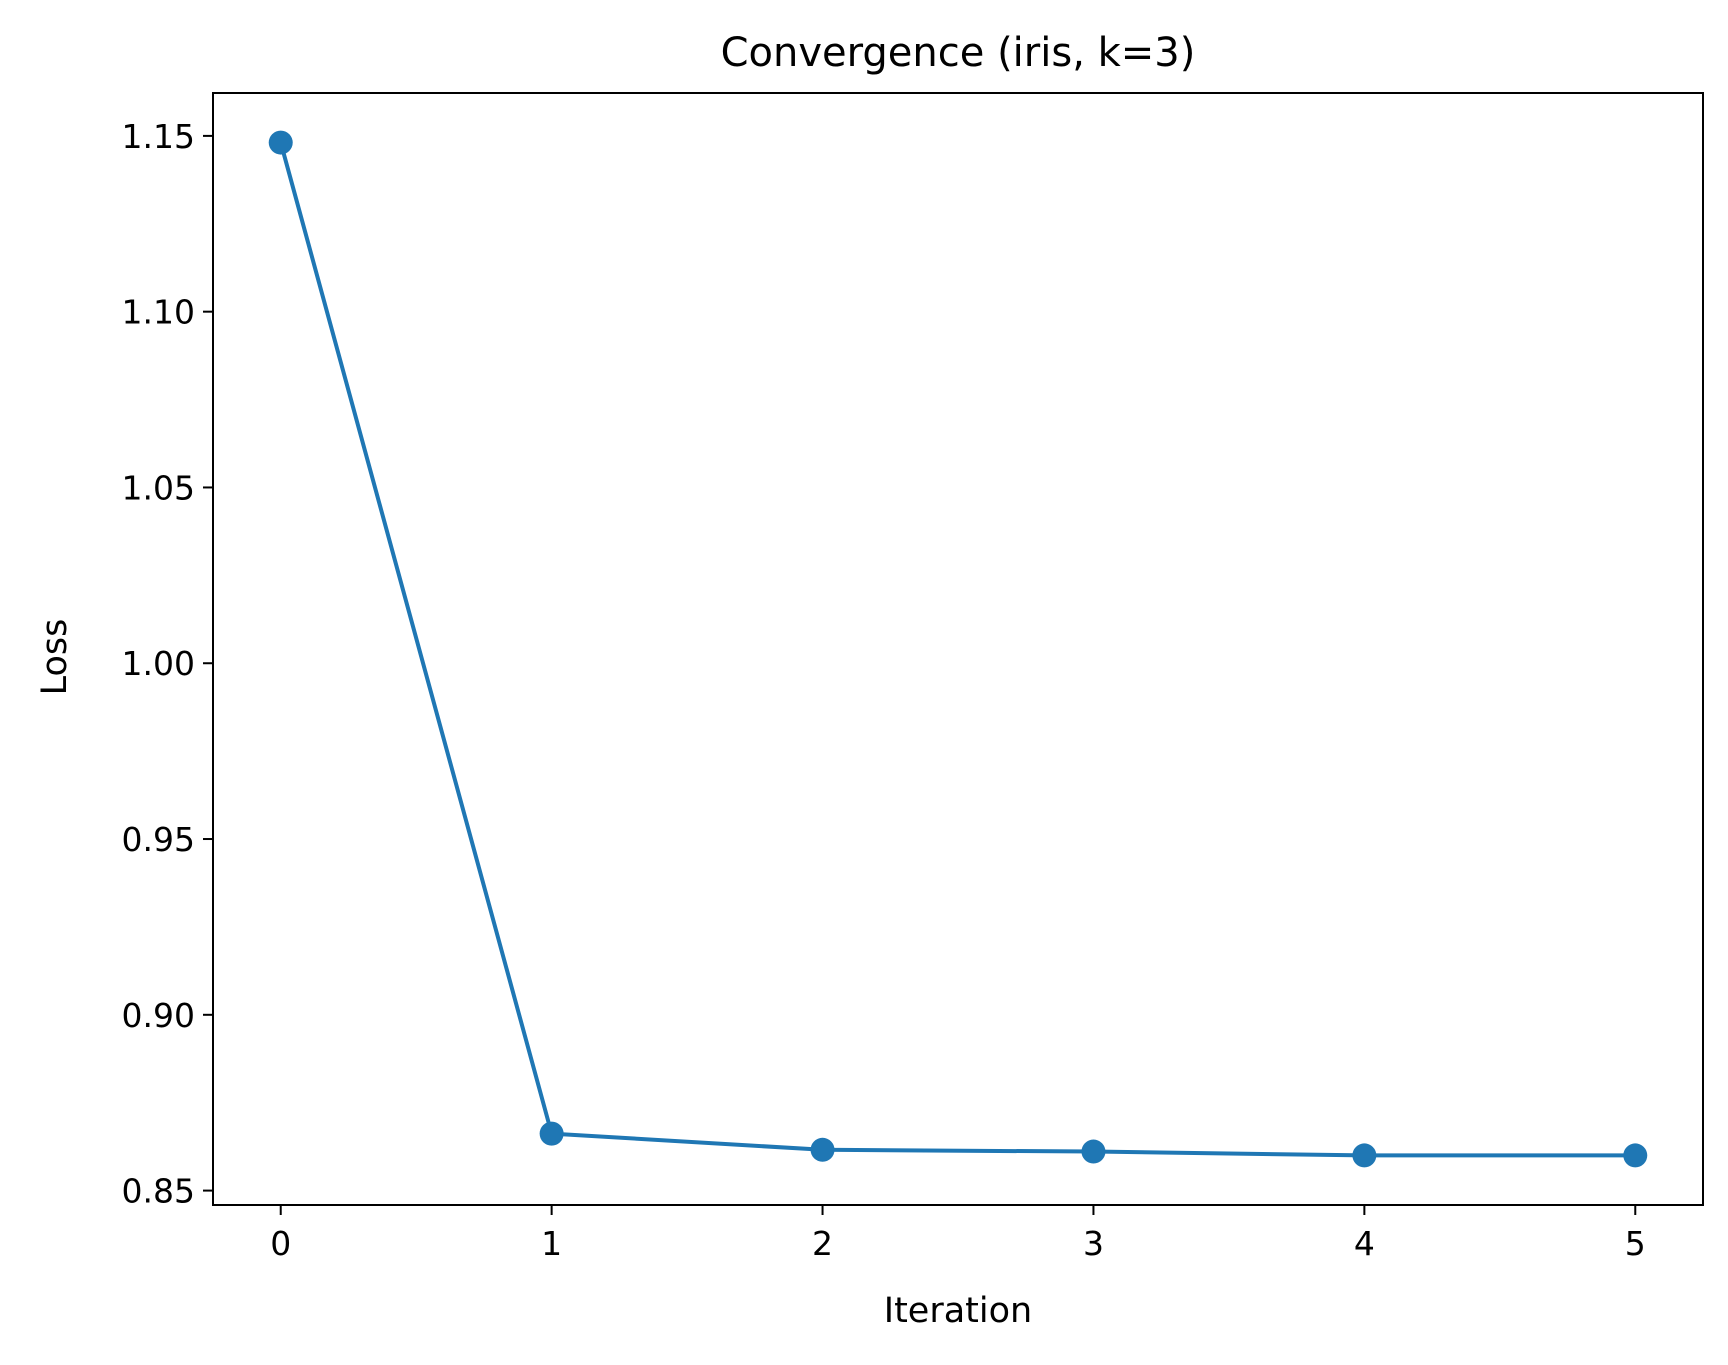  Describe the element at coordinates (158, 136) in the screenshot. I see `y-tick-label: 1.15` at that location.